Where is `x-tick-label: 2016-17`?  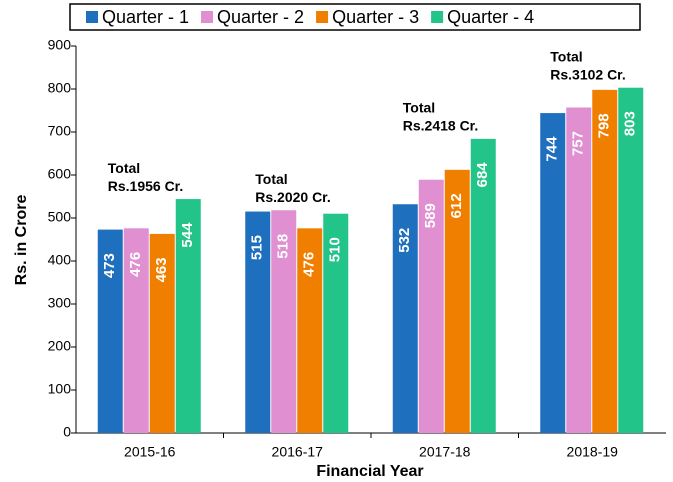 x-tick-label: 2016-17 is located at coordinates (298, 452).